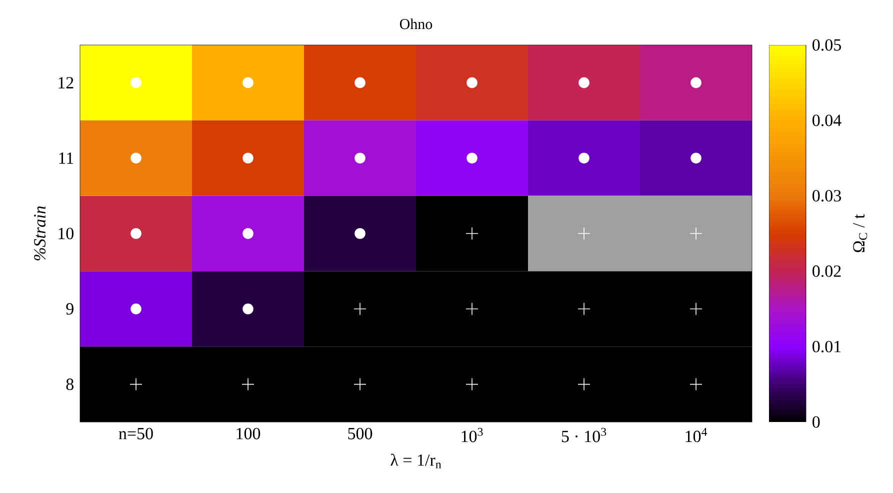  What do you see at coordinates (66, 234) in the screenshot?
I see `y-tick-label: 10` at bounding box center [66, 234].